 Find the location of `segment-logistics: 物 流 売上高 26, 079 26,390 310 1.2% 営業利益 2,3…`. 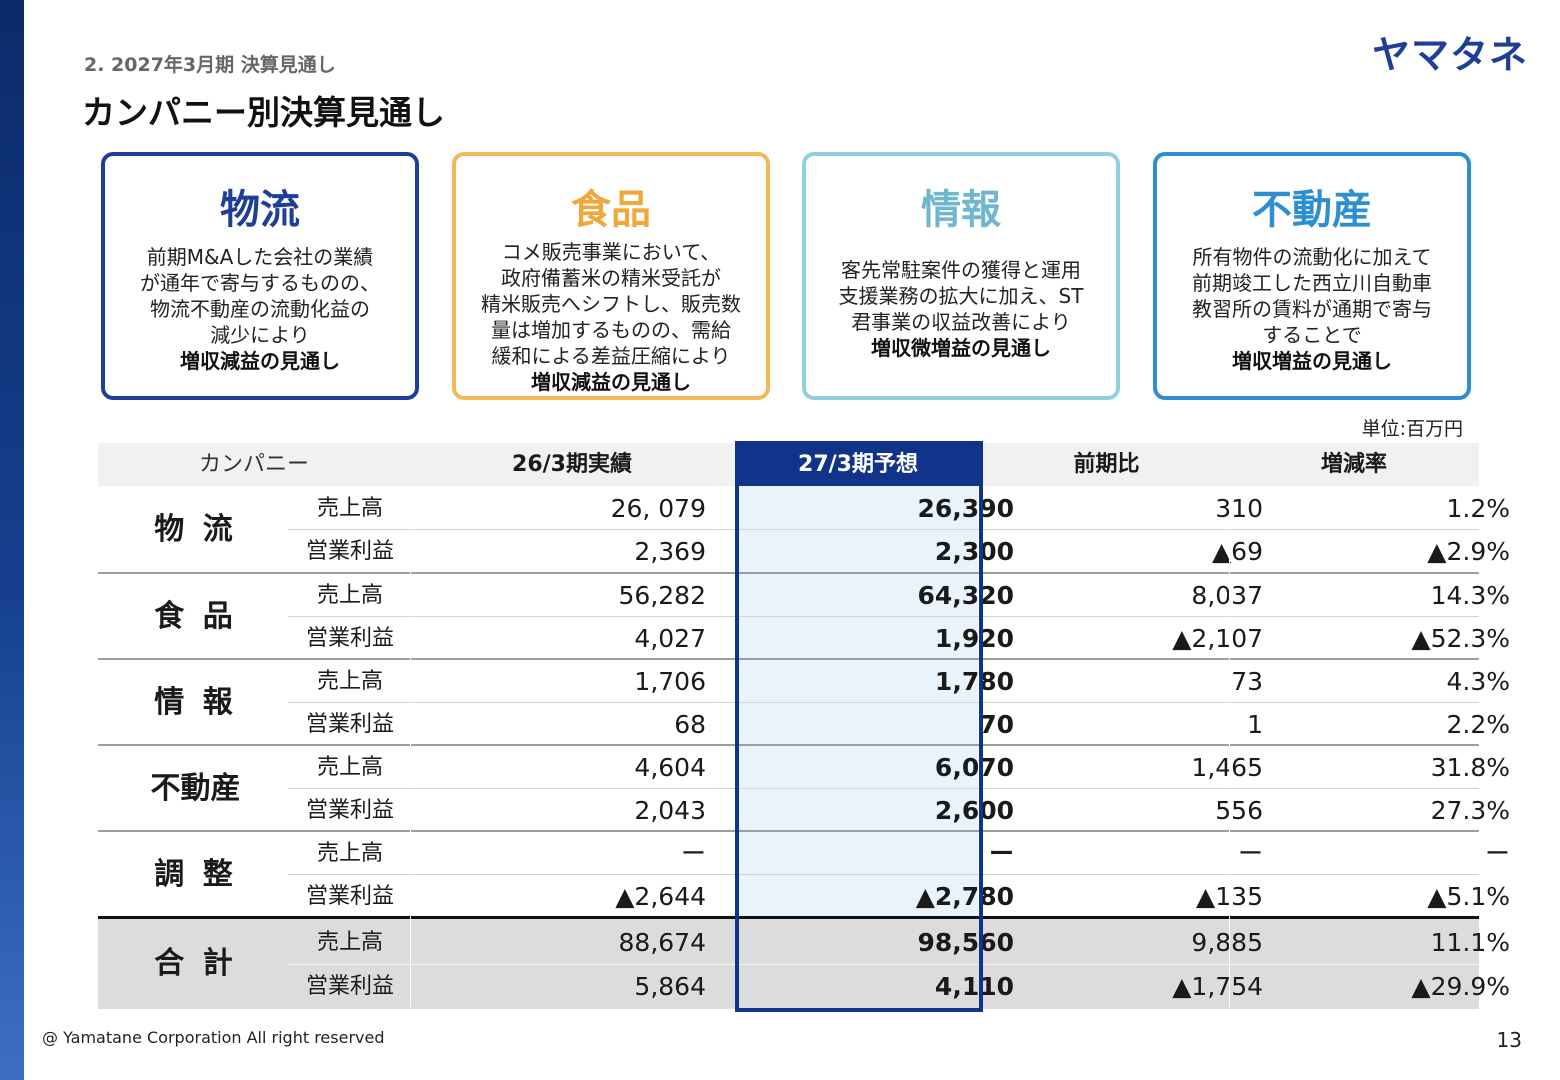

segment-logistics: 物 流 売上高 26, 079 26,390 310 1.2% 営業利益 2,3… is located at coordinates (804, 530).